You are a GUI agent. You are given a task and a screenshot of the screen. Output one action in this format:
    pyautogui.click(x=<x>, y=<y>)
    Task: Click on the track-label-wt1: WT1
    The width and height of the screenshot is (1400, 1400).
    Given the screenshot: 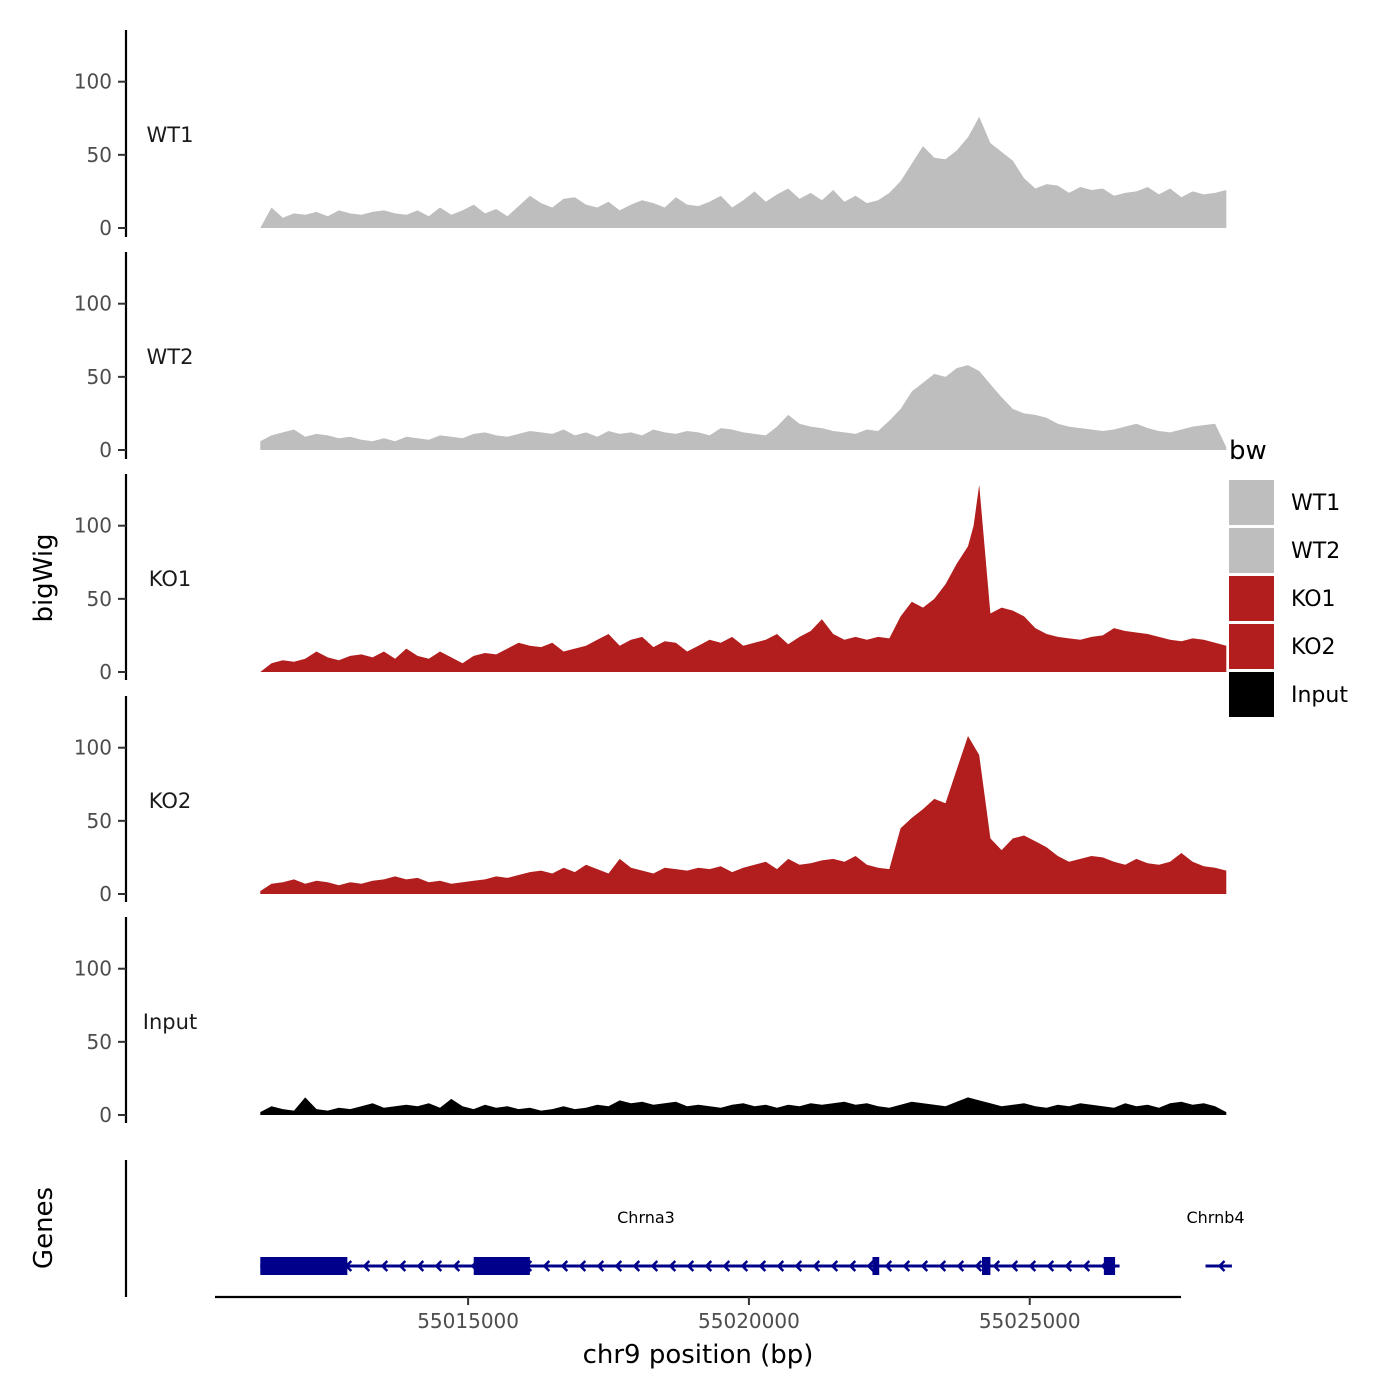 What is the action you would take?
    pyautogui.click(x=170, y=135)
    